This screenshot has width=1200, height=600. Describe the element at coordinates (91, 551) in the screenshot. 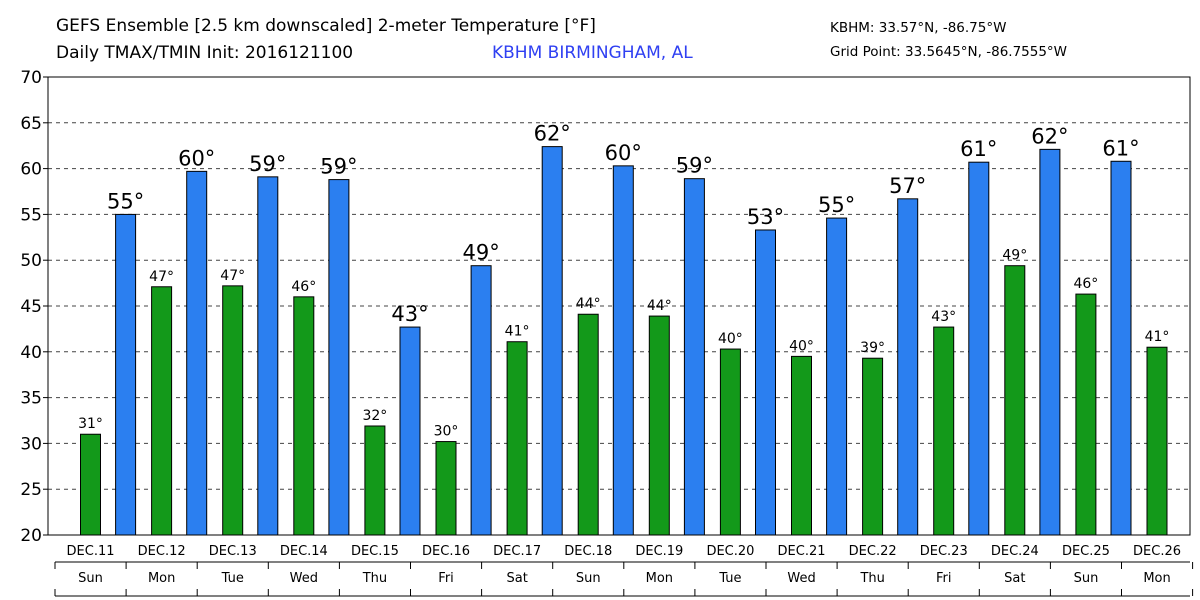

I see `date-label: DEC.11` at that location.